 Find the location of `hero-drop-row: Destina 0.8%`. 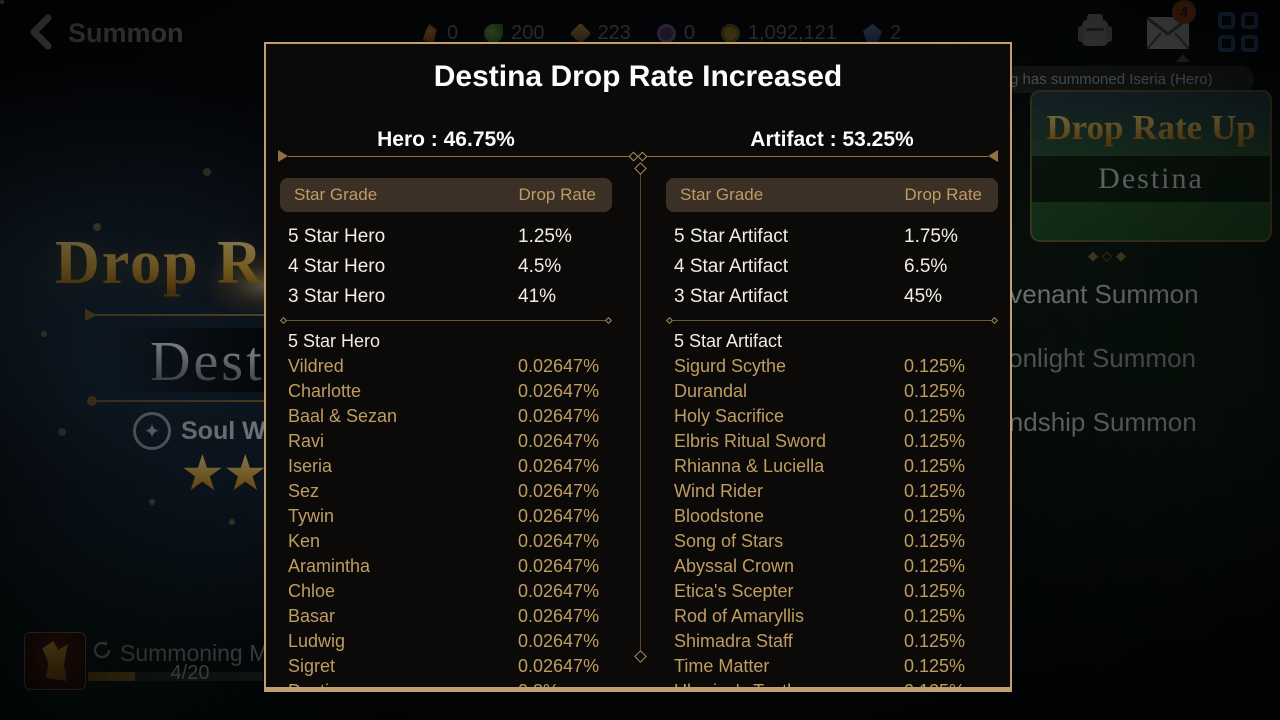

hero-drop-row: Destina 0.8% is located at coordinates (446, 685).